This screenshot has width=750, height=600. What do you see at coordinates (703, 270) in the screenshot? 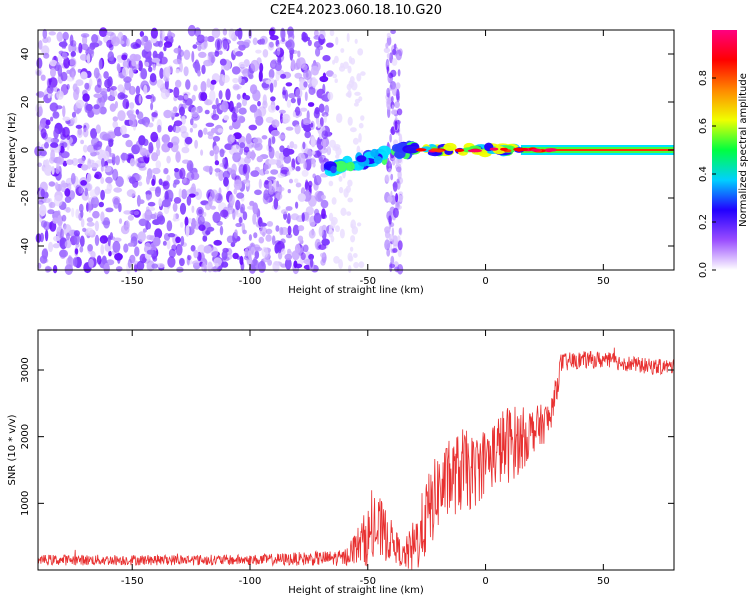
I see `colorbar-tick-label: 0.0` at bounding box center [703, 270].